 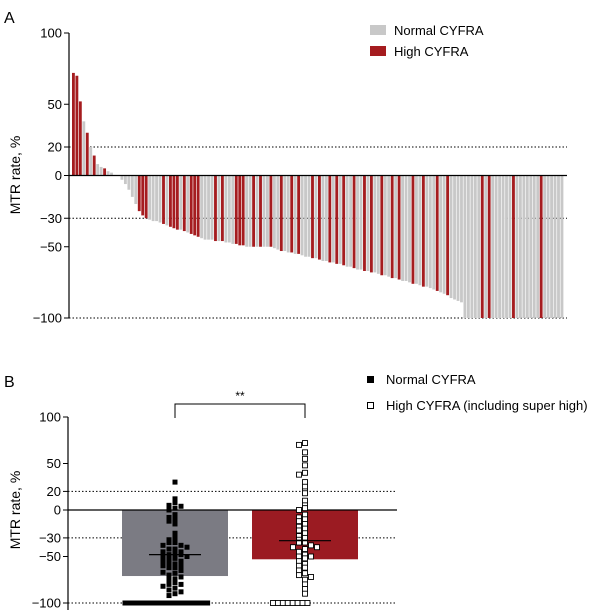 I want to click on y-tick-label: 0, so click(x=57, y=510).